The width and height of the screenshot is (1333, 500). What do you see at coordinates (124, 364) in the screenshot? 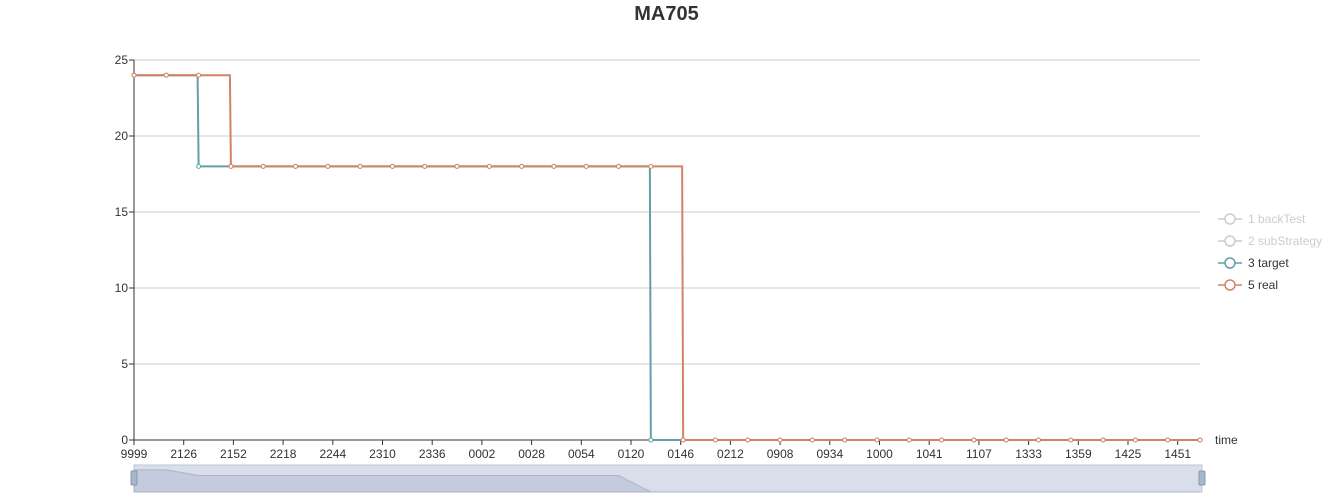
I see `y-tick-label: 5` at bounding box center [124, 364].